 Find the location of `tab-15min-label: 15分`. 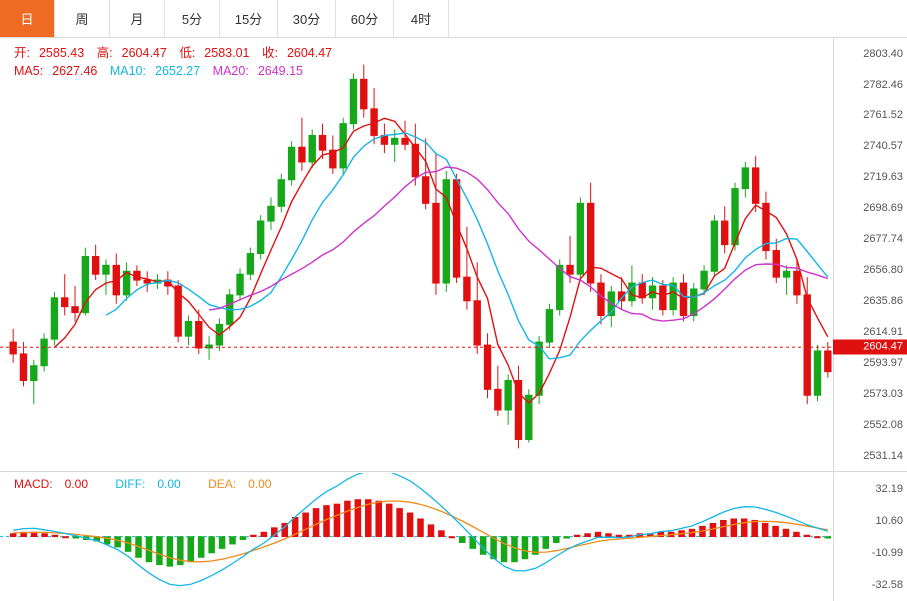

tab-15min-label: 15分 is located at coordinates (248, 19).